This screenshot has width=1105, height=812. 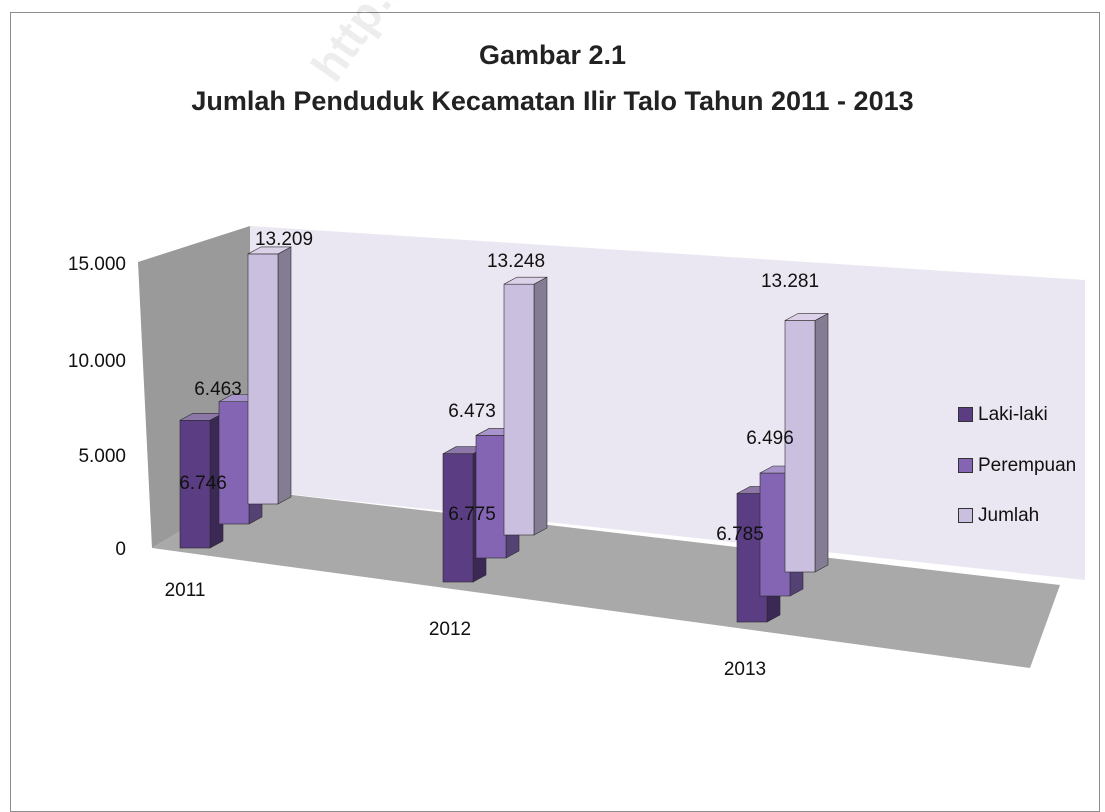 What do you see at coordinates (218, 389) in the screenshot?
I see `data-label: 6.463` at bounding box center [218, 389].